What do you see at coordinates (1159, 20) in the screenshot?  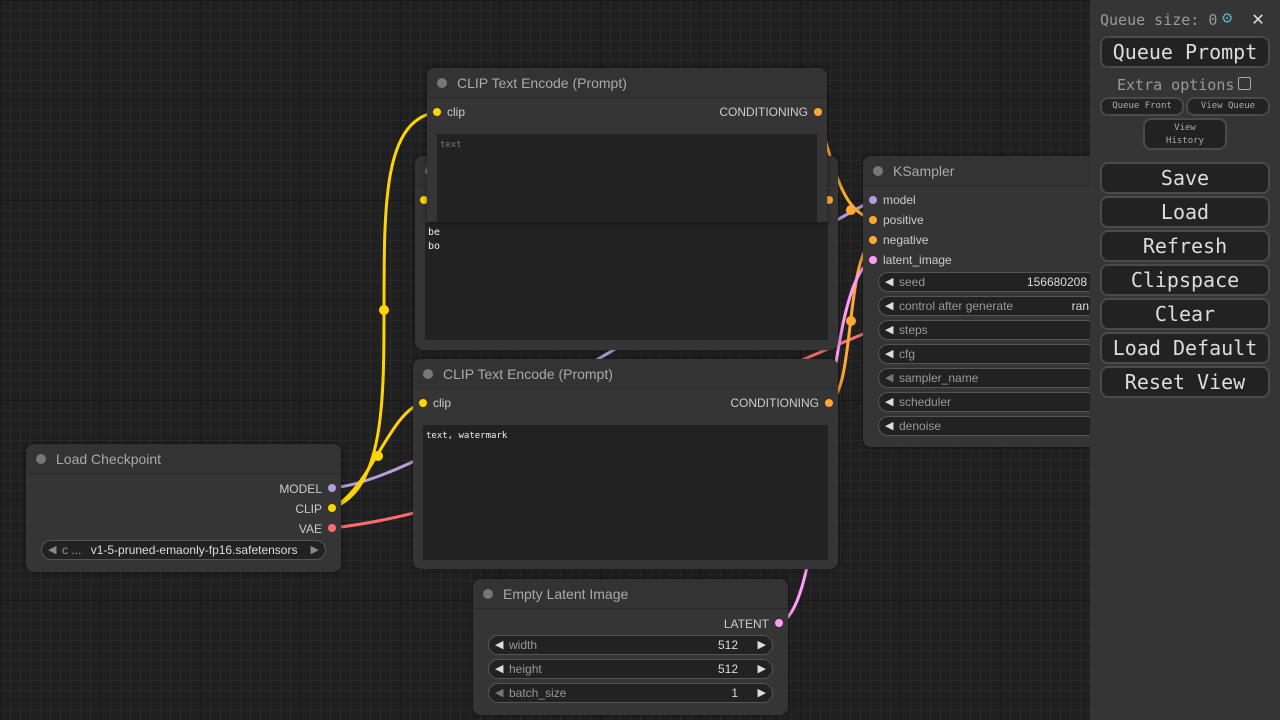 I see `queue-size: Queue size: 0` at bounding box center [1159, 20].